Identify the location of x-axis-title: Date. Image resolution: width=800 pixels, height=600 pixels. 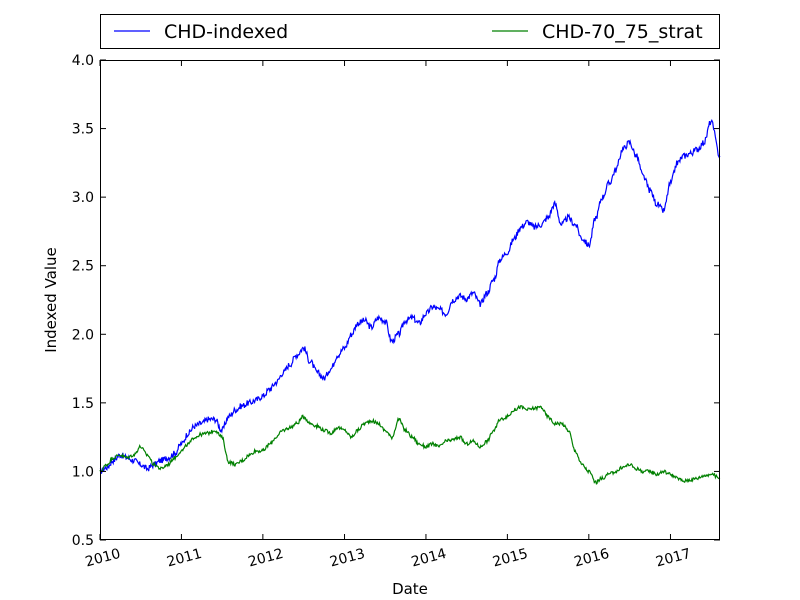
(410, 589).